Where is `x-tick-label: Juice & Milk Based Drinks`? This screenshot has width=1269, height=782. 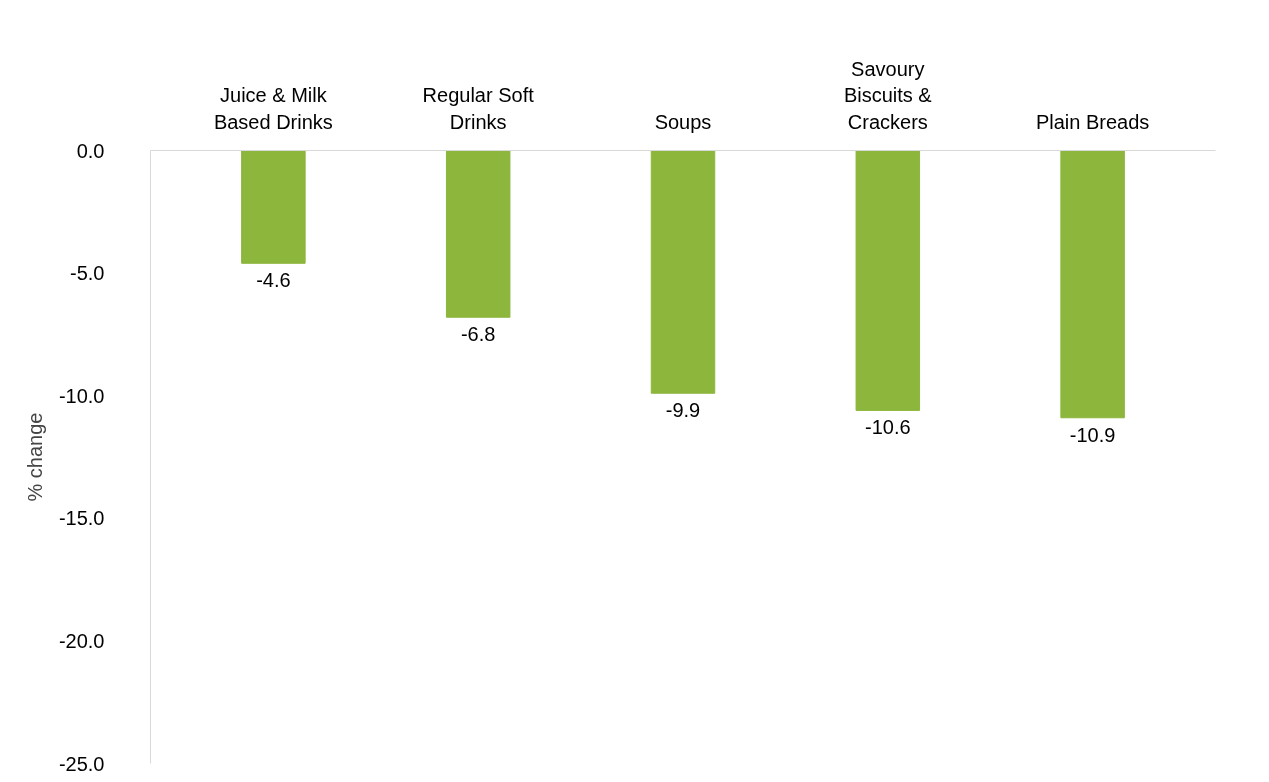
x-tick-label: Juice & Milk Based Drinks is located at coordinates (273, 108).